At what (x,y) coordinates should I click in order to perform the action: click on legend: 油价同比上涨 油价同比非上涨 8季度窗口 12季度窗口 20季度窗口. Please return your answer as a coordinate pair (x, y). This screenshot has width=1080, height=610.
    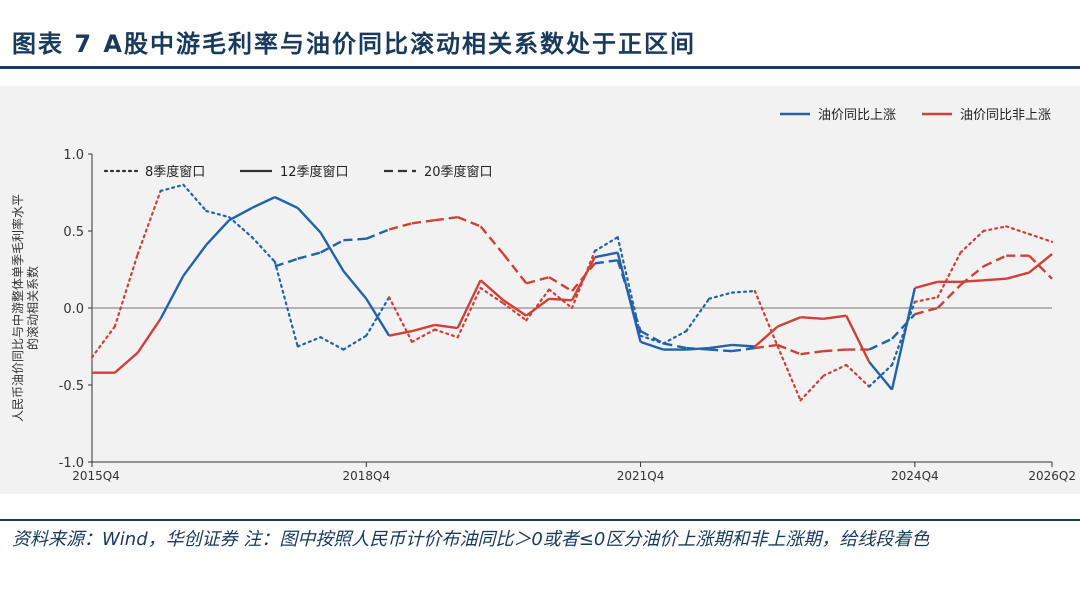
    Looking at the image, I should click on (577, 144).